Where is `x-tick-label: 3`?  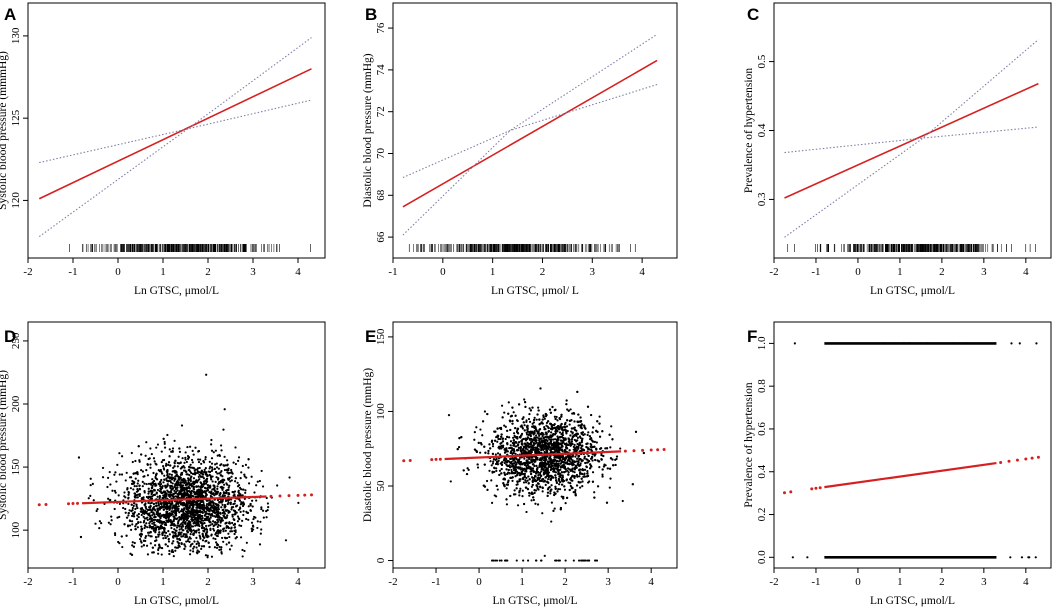 x-tick-label: 3 is located at coordinates (253, 272).